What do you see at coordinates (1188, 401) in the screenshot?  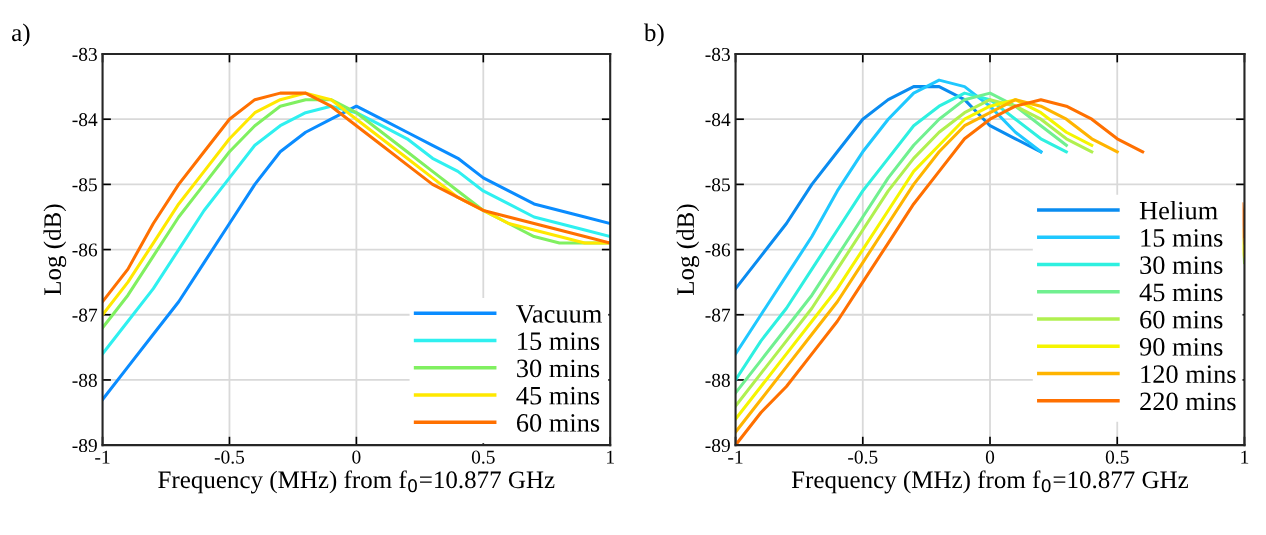 I see `legend-label: 220 mins` at bounding box center [1188, 401].